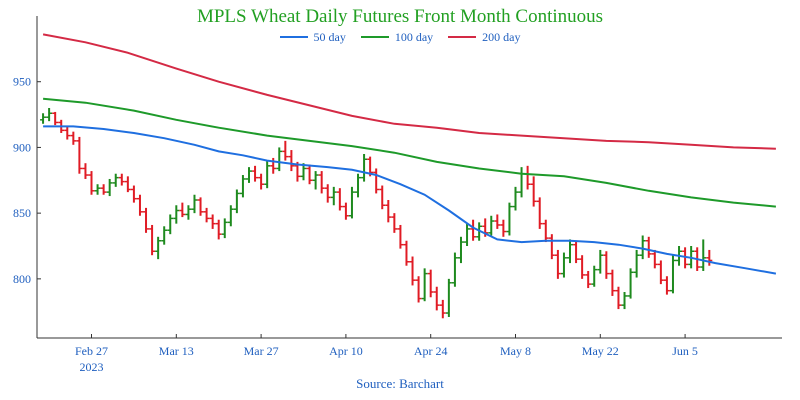  I want to click on legend: 50 day 100 day 200 day, so click(400, 37).